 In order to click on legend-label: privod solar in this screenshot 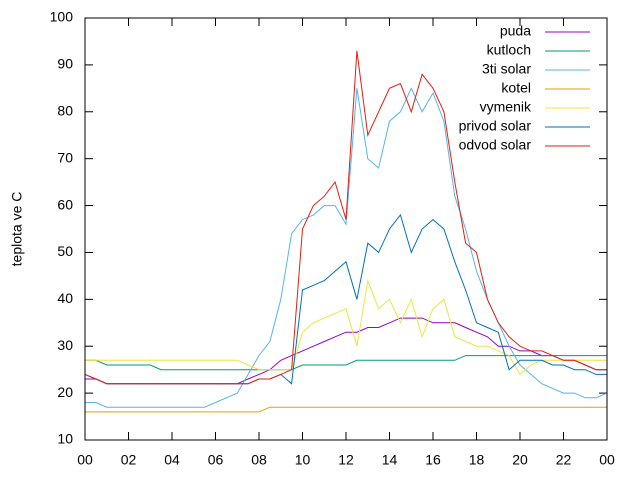, I will do `click(495, 126)`.